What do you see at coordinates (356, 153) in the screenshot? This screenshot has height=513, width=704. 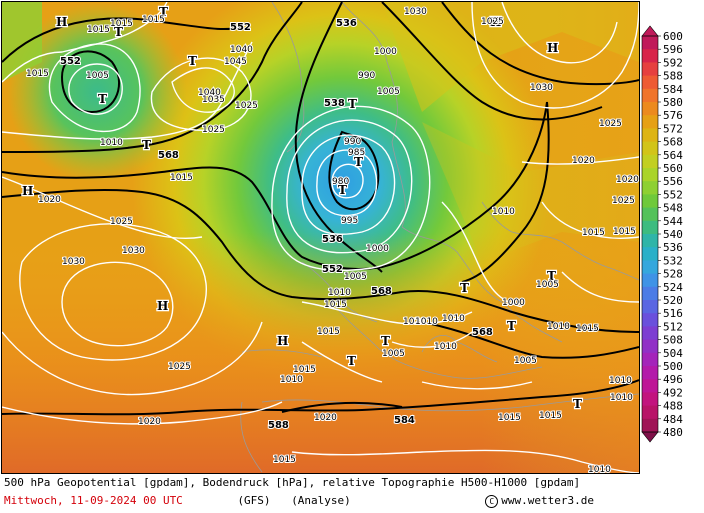 I see `pressure-label: 985` at bounding box center [356, 153].